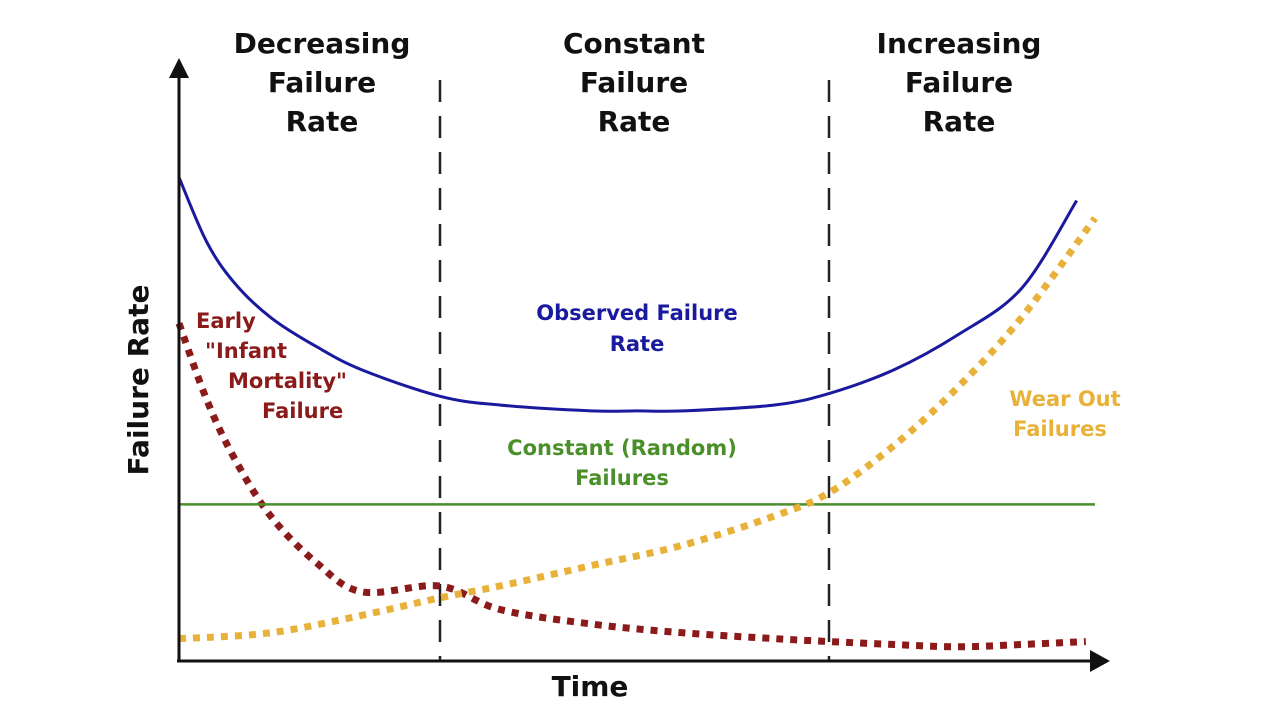 Image resolution: width=1280 pixels, height=719 pixels. I want to click on region-title: Constant Failure Rate, so click(634, 82).